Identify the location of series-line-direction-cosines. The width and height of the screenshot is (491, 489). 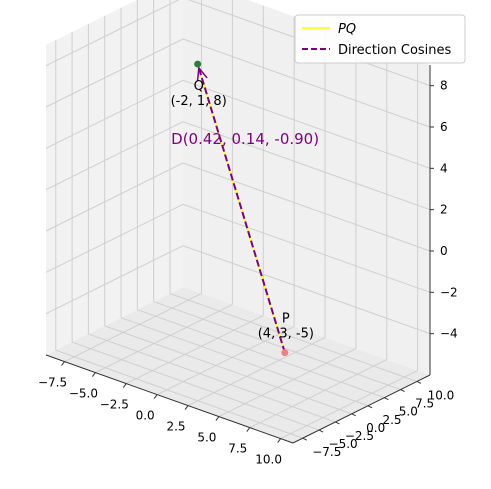
(241, 208).